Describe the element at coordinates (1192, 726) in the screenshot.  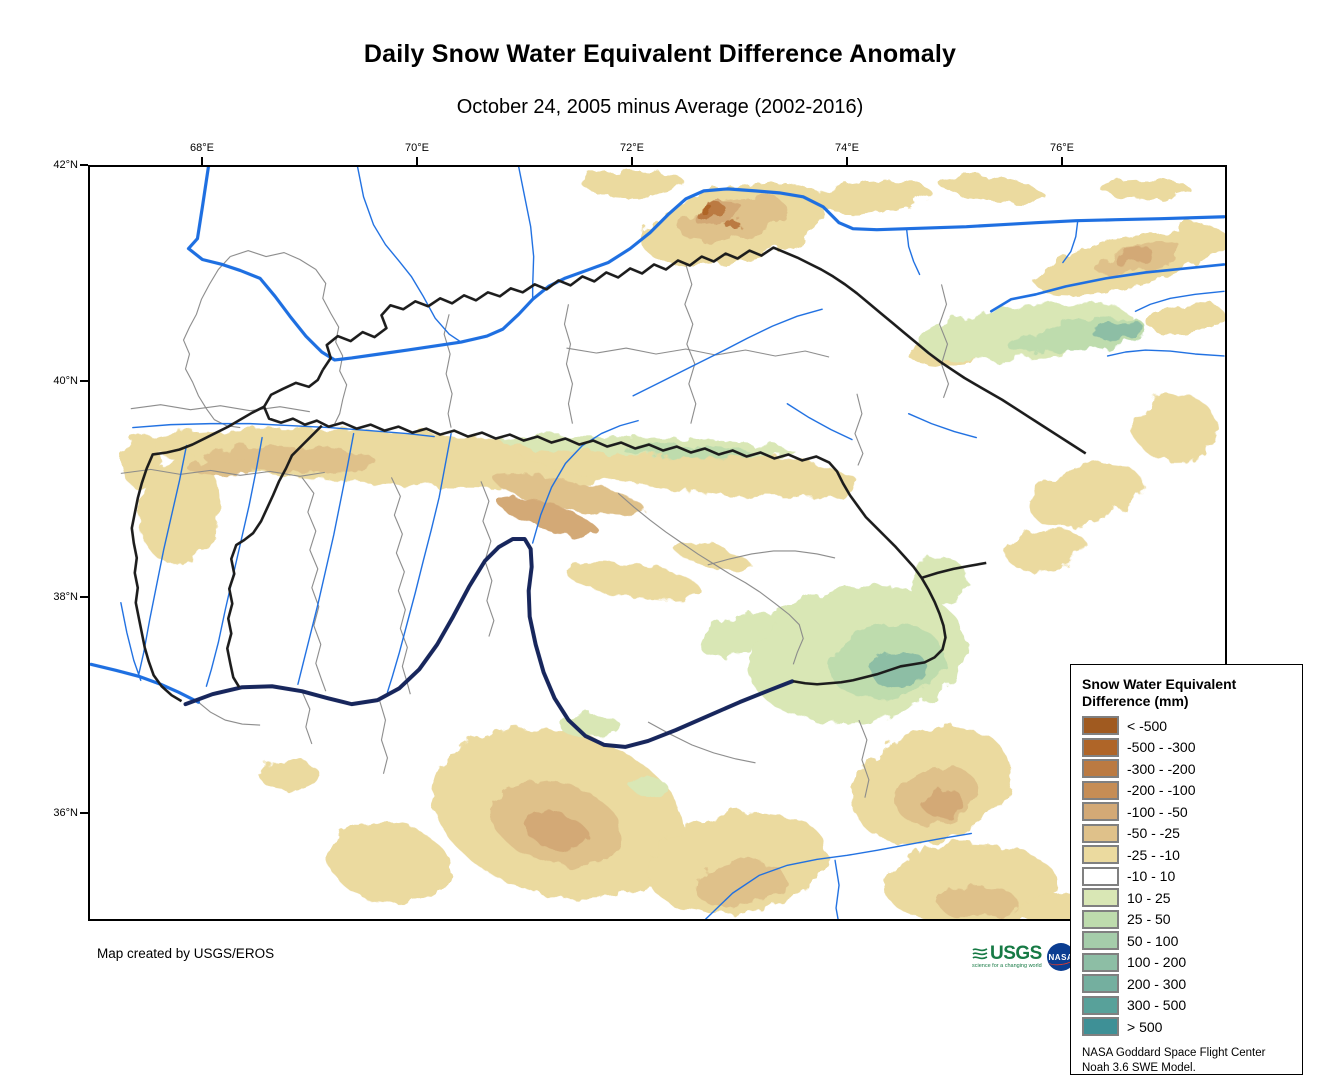
I see `legend-row: < -500` at that location.